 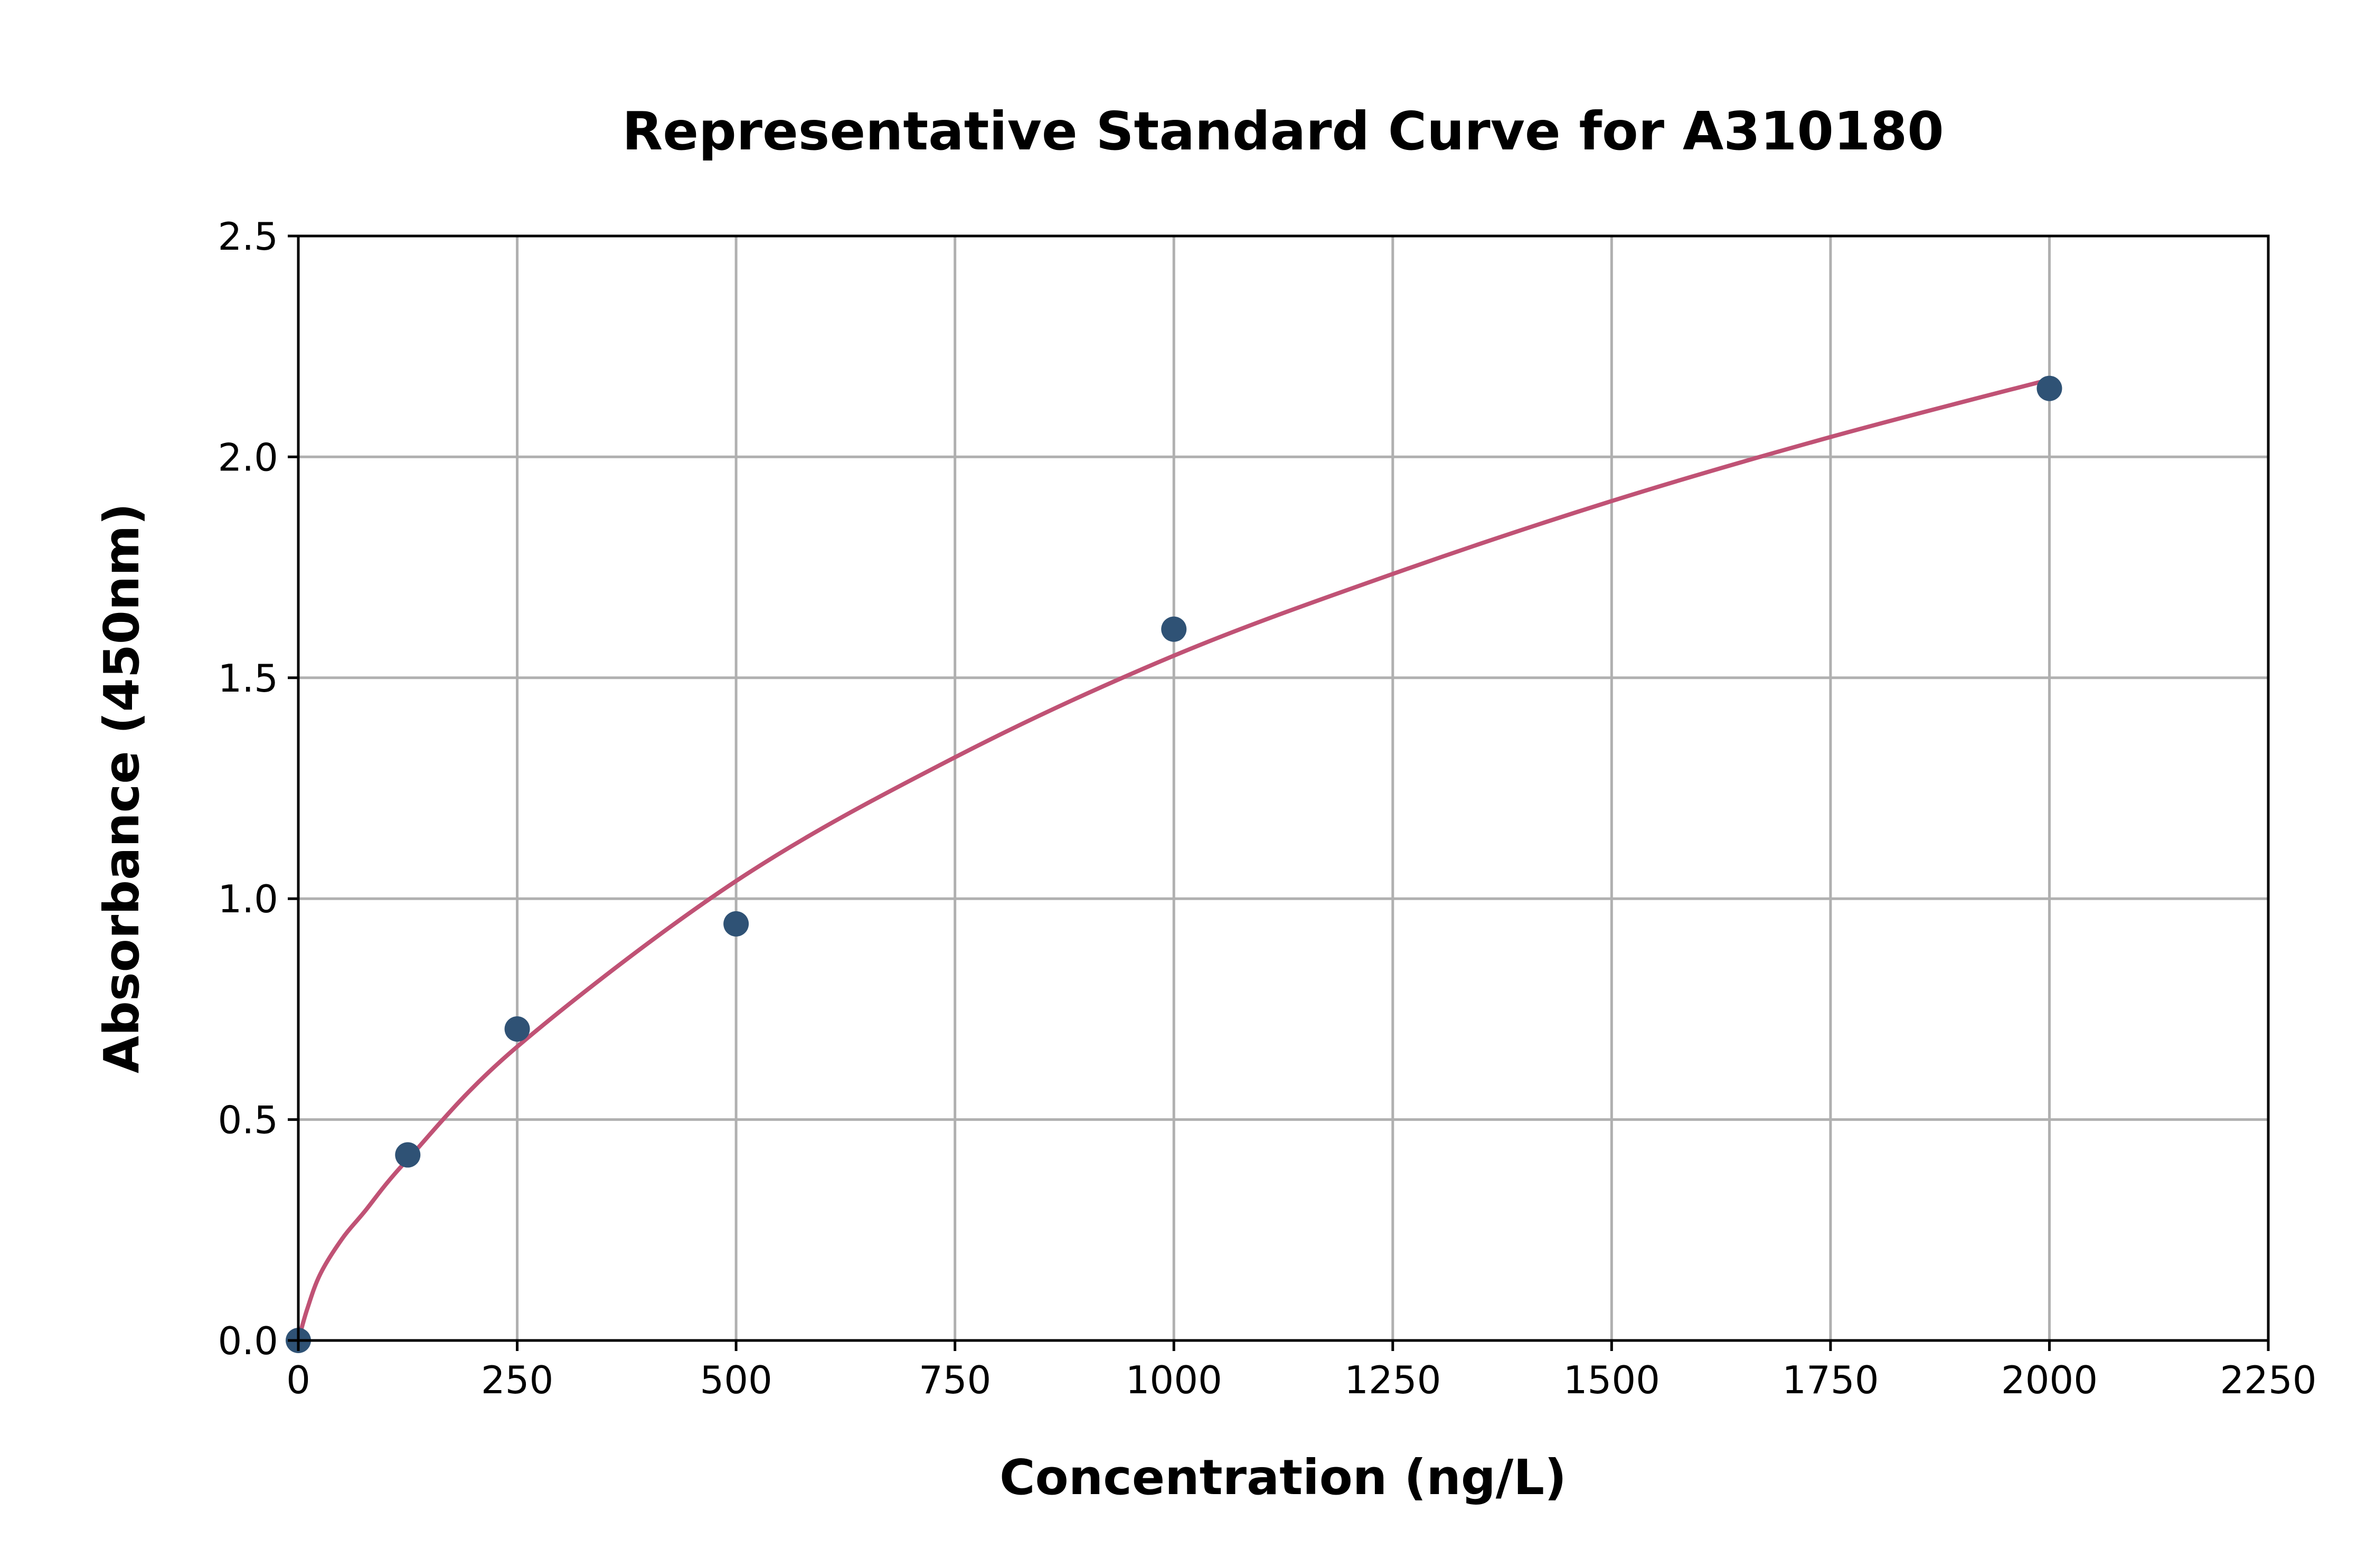 I want to click on x-tick-label: 1250, so click(x=1392, y=1380).